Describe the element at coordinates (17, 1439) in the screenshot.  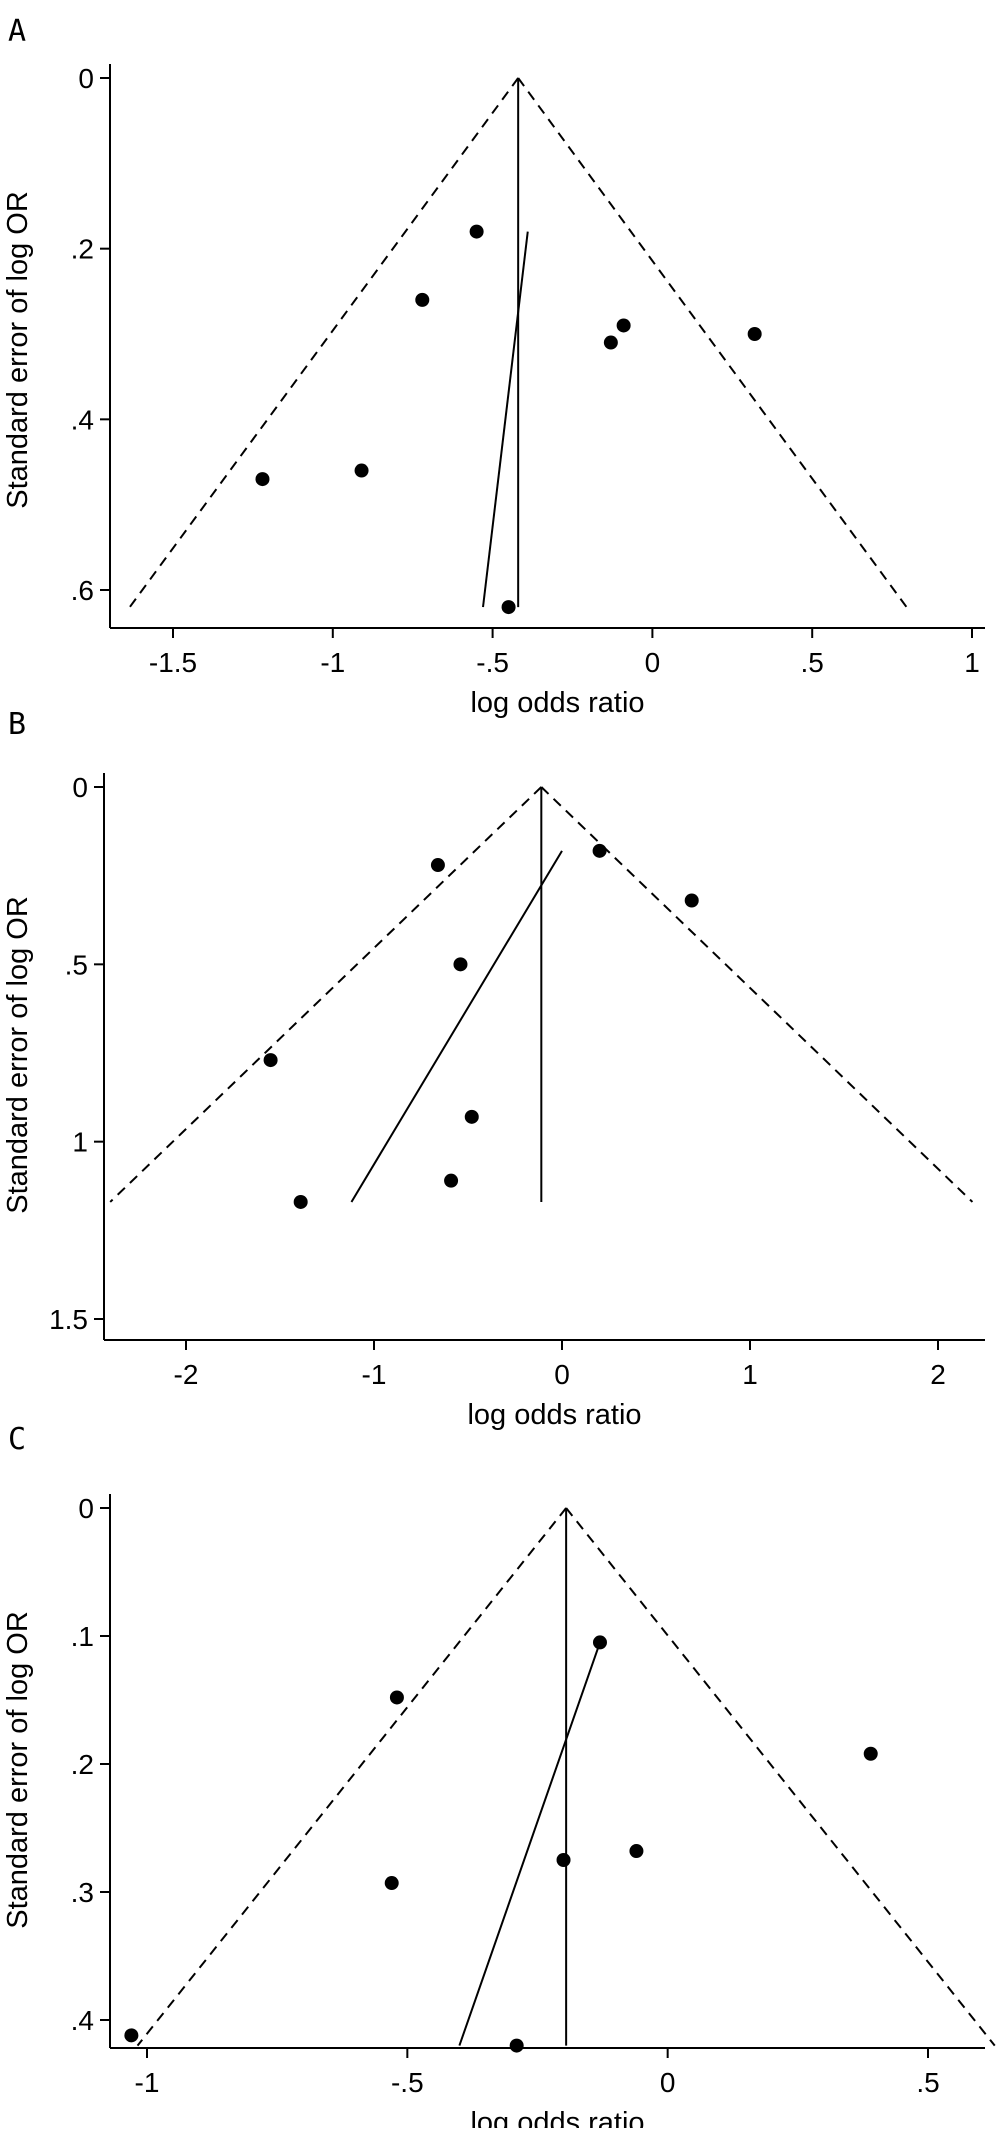
I see `panel-letter-c: C` at that location.